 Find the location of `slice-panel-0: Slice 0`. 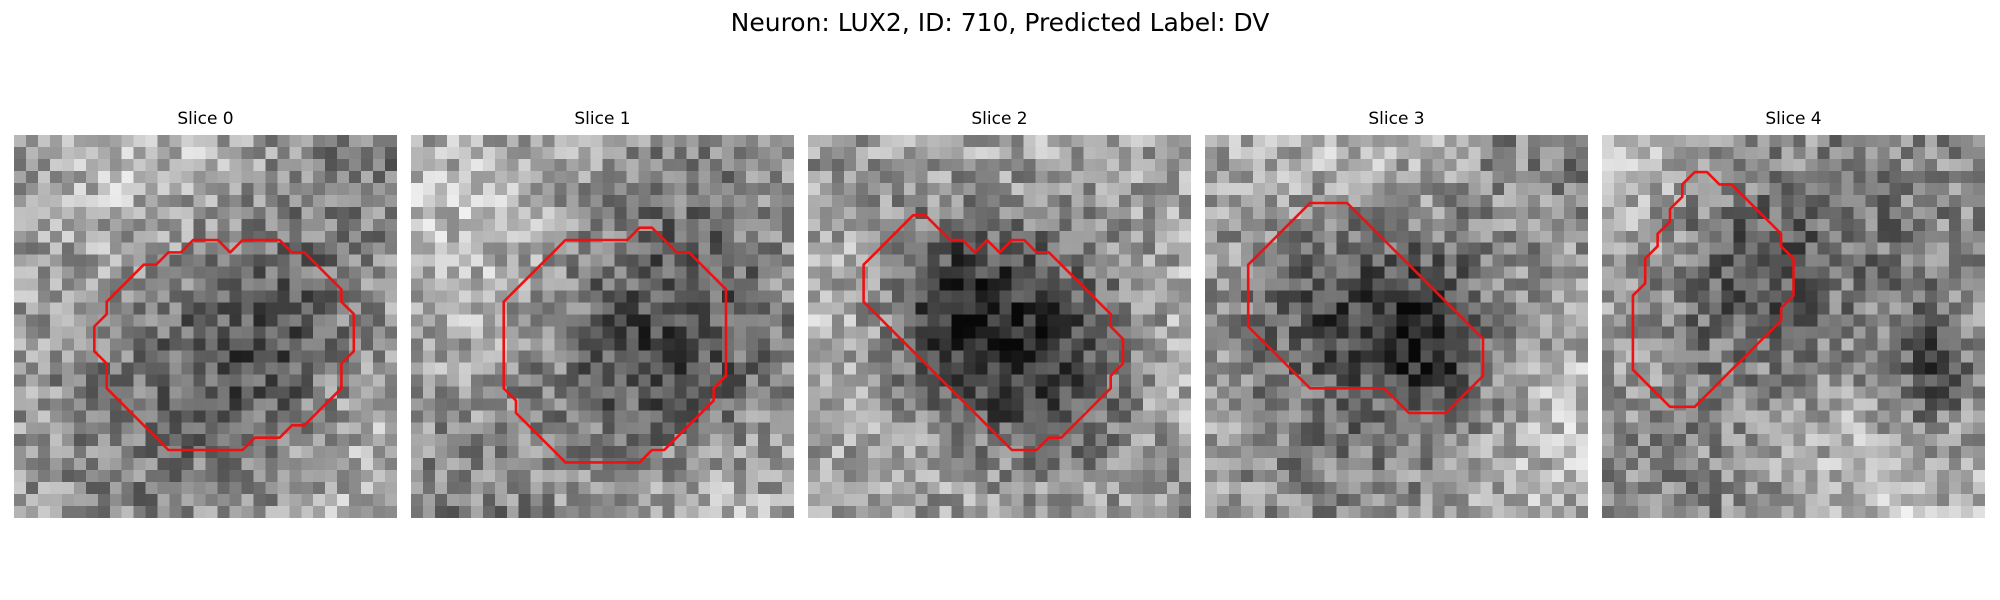

slice-panel-0: Slice 0 is located at coordinates (205, 313).